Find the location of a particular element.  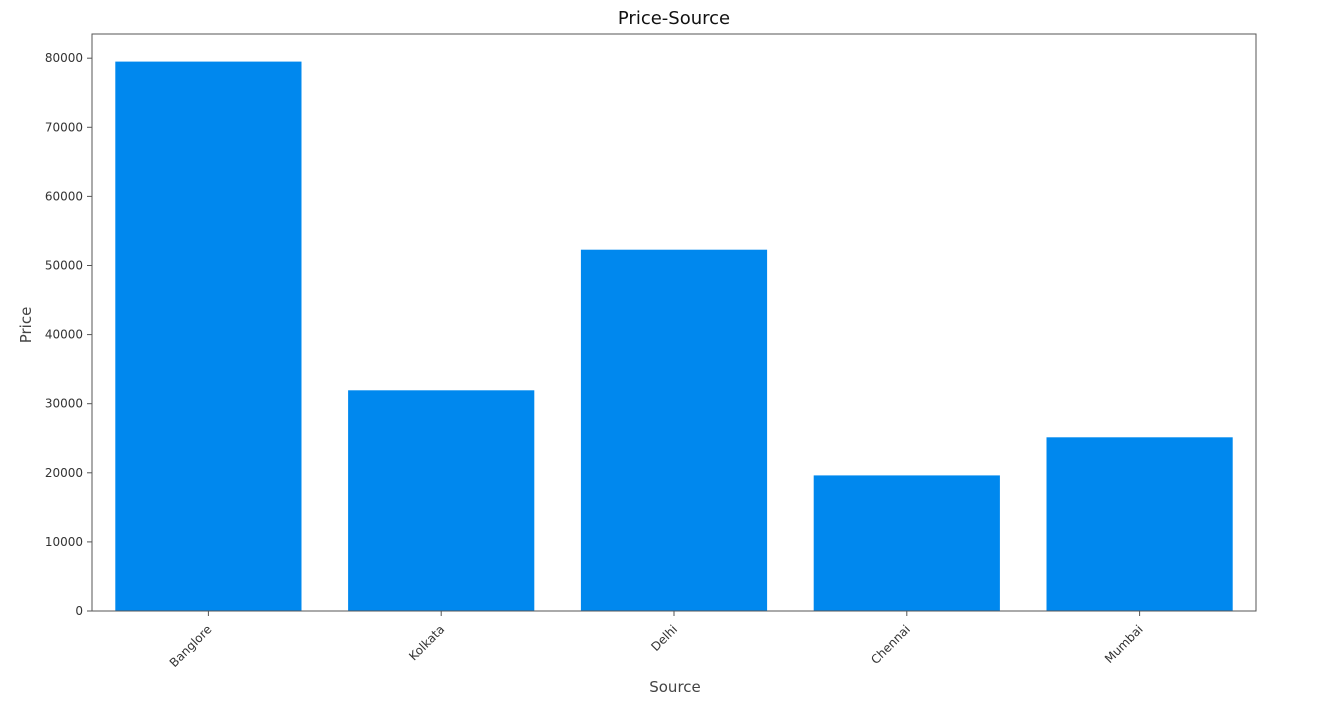

y-tick-label: 10000 is located at coordinates (64, 542).